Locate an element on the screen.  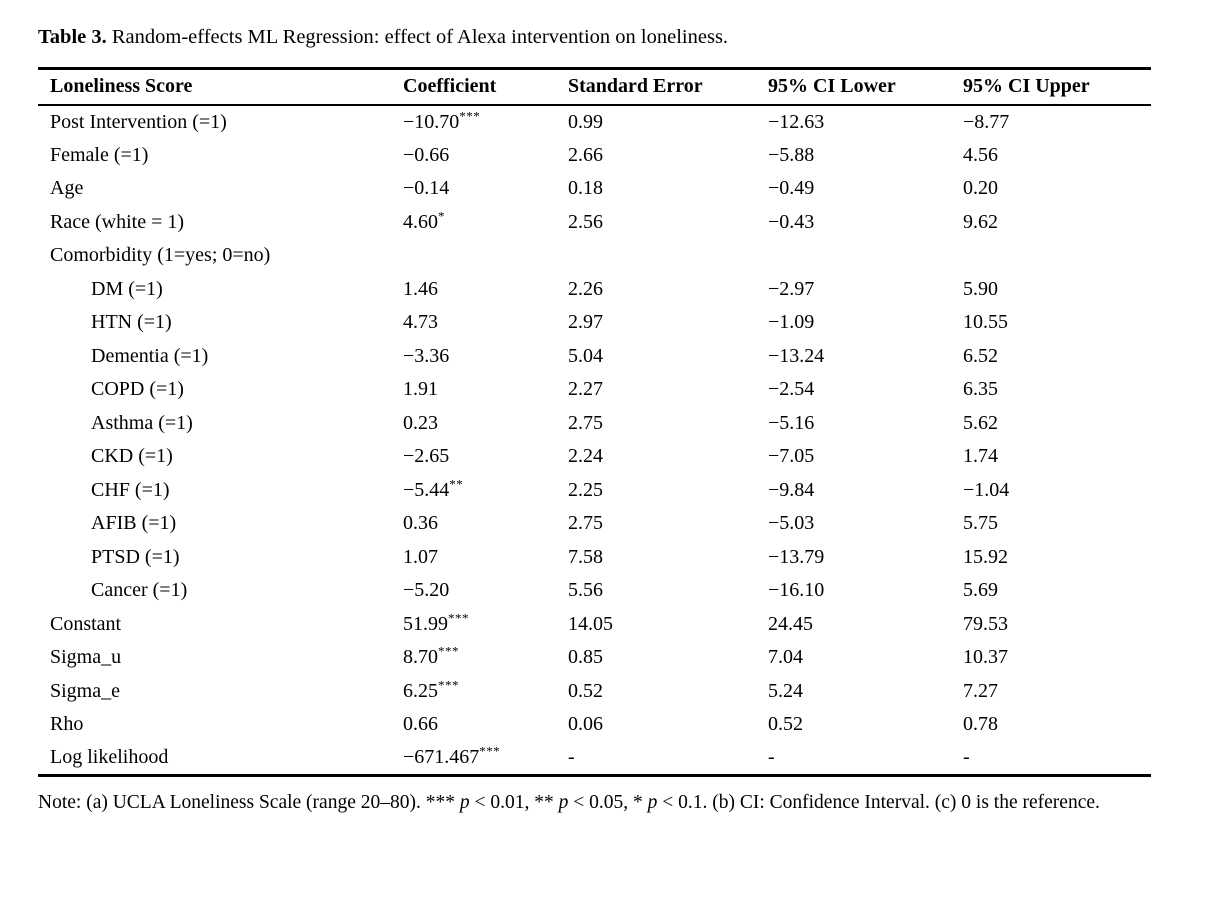
header-ci-upper: 95% CI Upper is located at coordinates (1026, 86).